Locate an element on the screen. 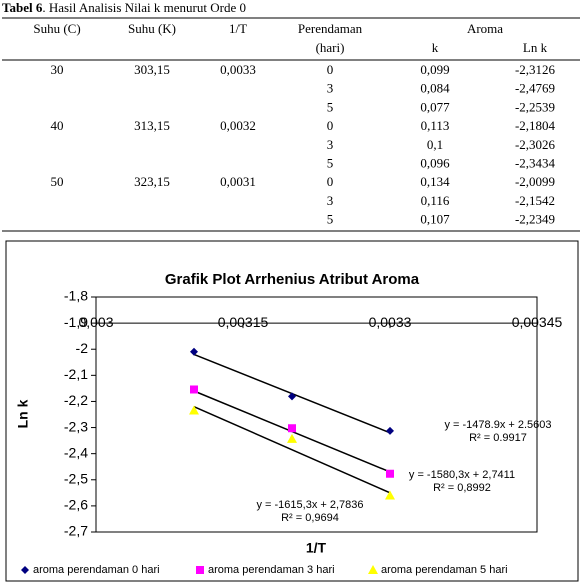 The width and height of the screenshot is (584, 584). table-header: Aroma is located at coordinates (485, 28).